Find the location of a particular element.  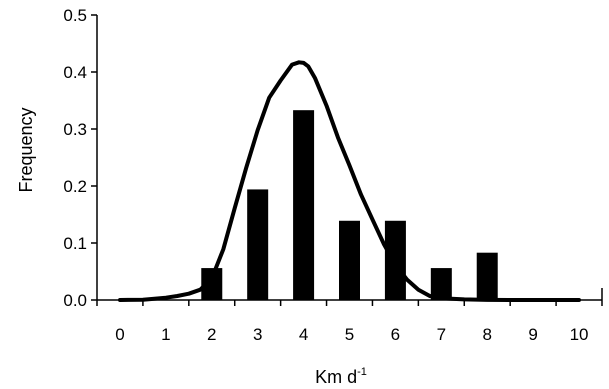

x-axis-ticks: 0 1 2 3 4 5 6 7 8 9 10 is located at coordinates (349, 322).